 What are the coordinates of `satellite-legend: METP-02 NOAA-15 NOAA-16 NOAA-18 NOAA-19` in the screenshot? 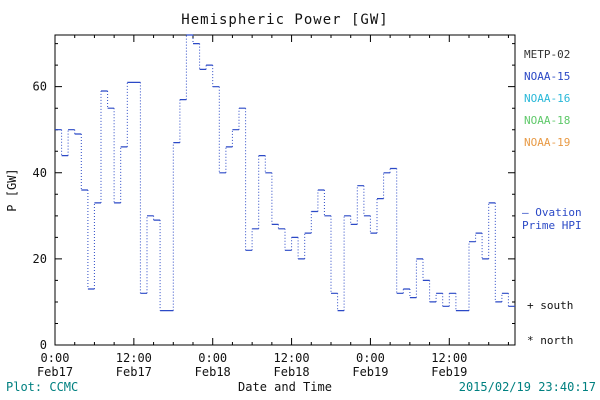 It's located at (547, 99).